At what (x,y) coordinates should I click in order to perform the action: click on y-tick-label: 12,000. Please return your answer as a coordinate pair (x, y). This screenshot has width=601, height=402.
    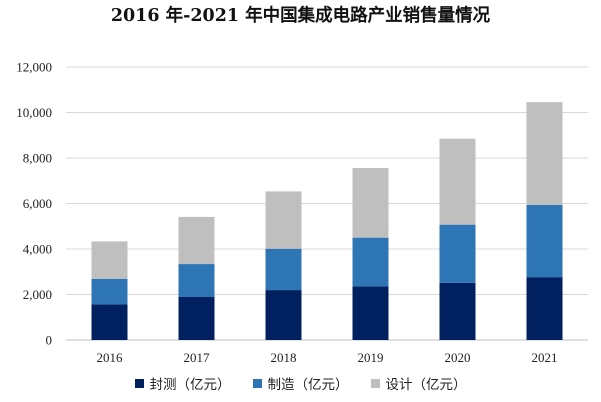
    Looking at the image, I should click on (34, 67).